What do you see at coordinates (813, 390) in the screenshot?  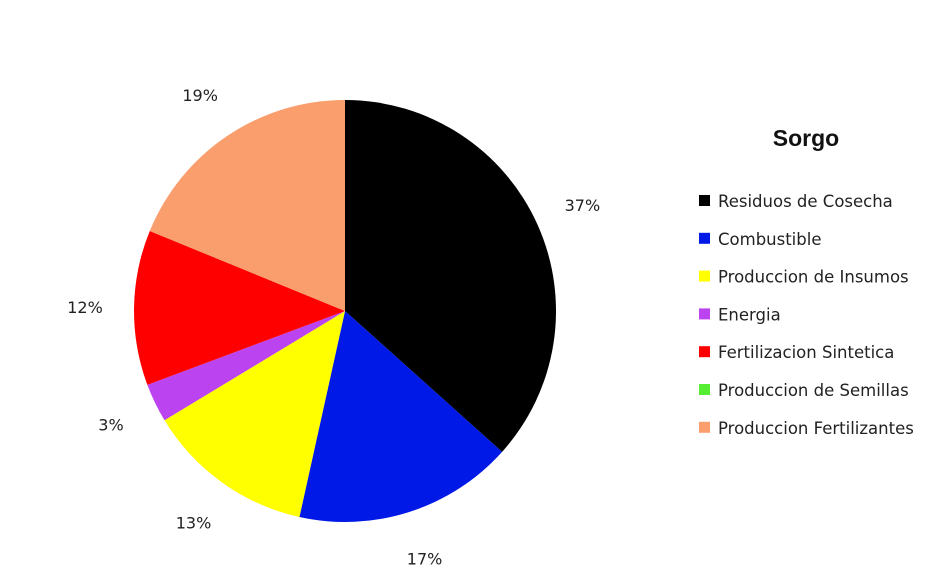 I see `legend-label-produccion-de-semillas: Produccion de Semillas` at bounding box center [813, 390].